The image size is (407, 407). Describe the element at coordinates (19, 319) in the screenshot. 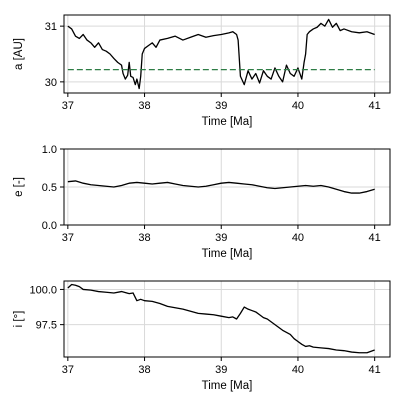

I see `y-axis-label: i [°]` at that location.